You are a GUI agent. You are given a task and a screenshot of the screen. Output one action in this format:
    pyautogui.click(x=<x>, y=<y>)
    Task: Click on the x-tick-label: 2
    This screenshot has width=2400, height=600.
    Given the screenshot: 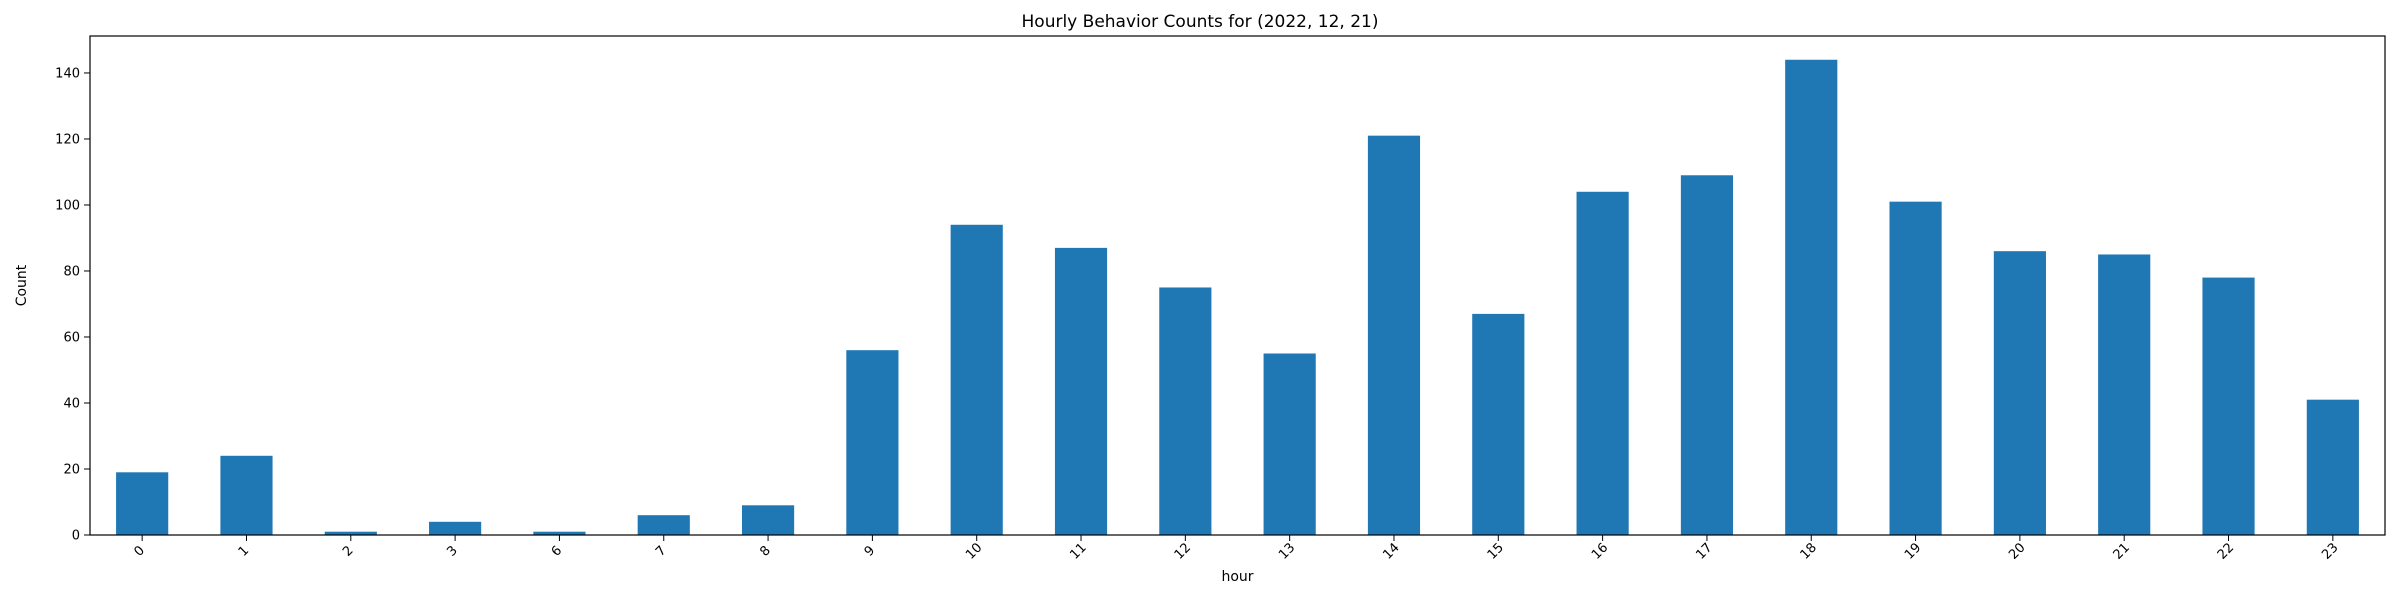 What is the action you would take?
    pyautogui.click(x=348, y=551)
    